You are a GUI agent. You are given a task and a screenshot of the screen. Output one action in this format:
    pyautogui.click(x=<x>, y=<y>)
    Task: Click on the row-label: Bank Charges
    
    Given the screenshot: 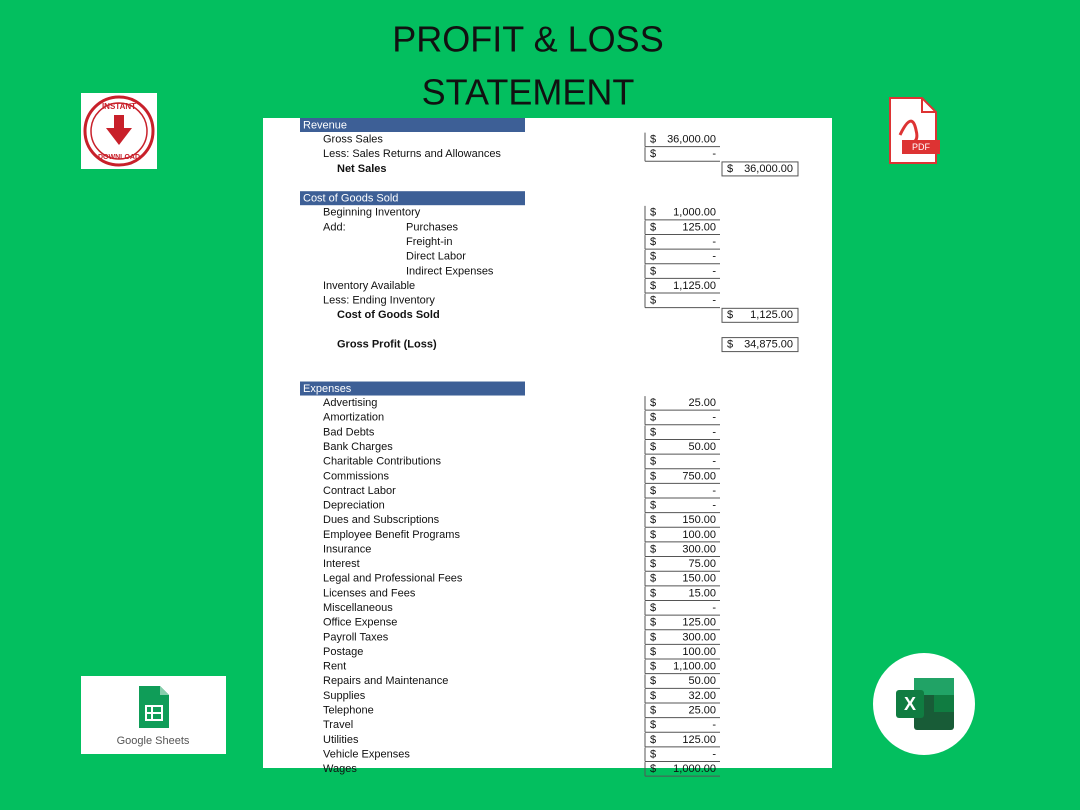 What is the action you would take?
    pyautogui.click(x=358, y=447)
    